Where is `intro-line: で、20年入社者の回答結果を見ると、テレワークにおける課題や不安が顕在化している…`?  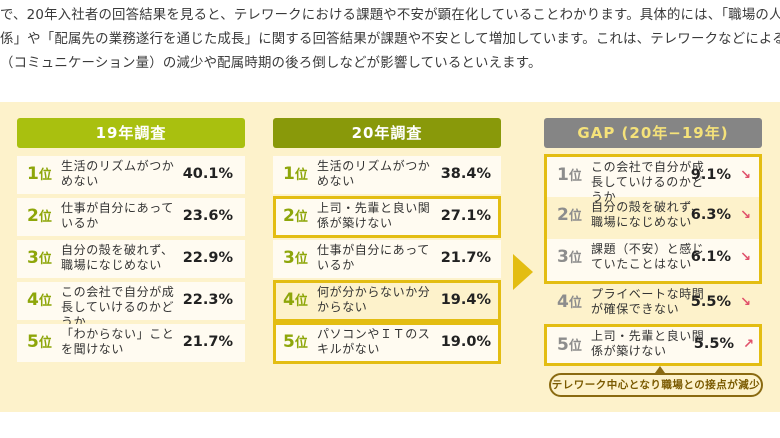 intro-line: で、20年入社者の回答結果を見ると、テレワークにおける課題や不安が顕在化している… is located at coordinates (390, 15).